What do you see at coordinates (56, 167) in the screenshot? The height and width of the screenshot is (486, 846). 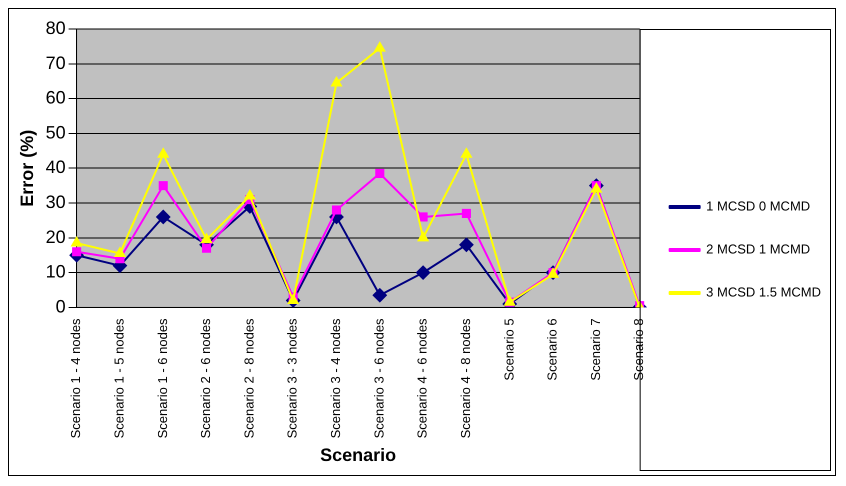 I see `y-tick-label: 40` at bounding box center [56, 167].